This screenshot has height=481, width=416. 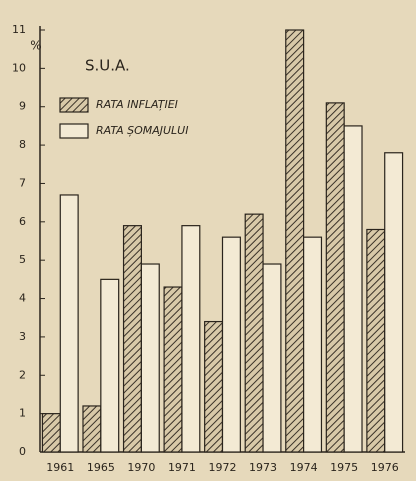 I want to click on x-tick-label: 1975, so click(x=344, y=467).